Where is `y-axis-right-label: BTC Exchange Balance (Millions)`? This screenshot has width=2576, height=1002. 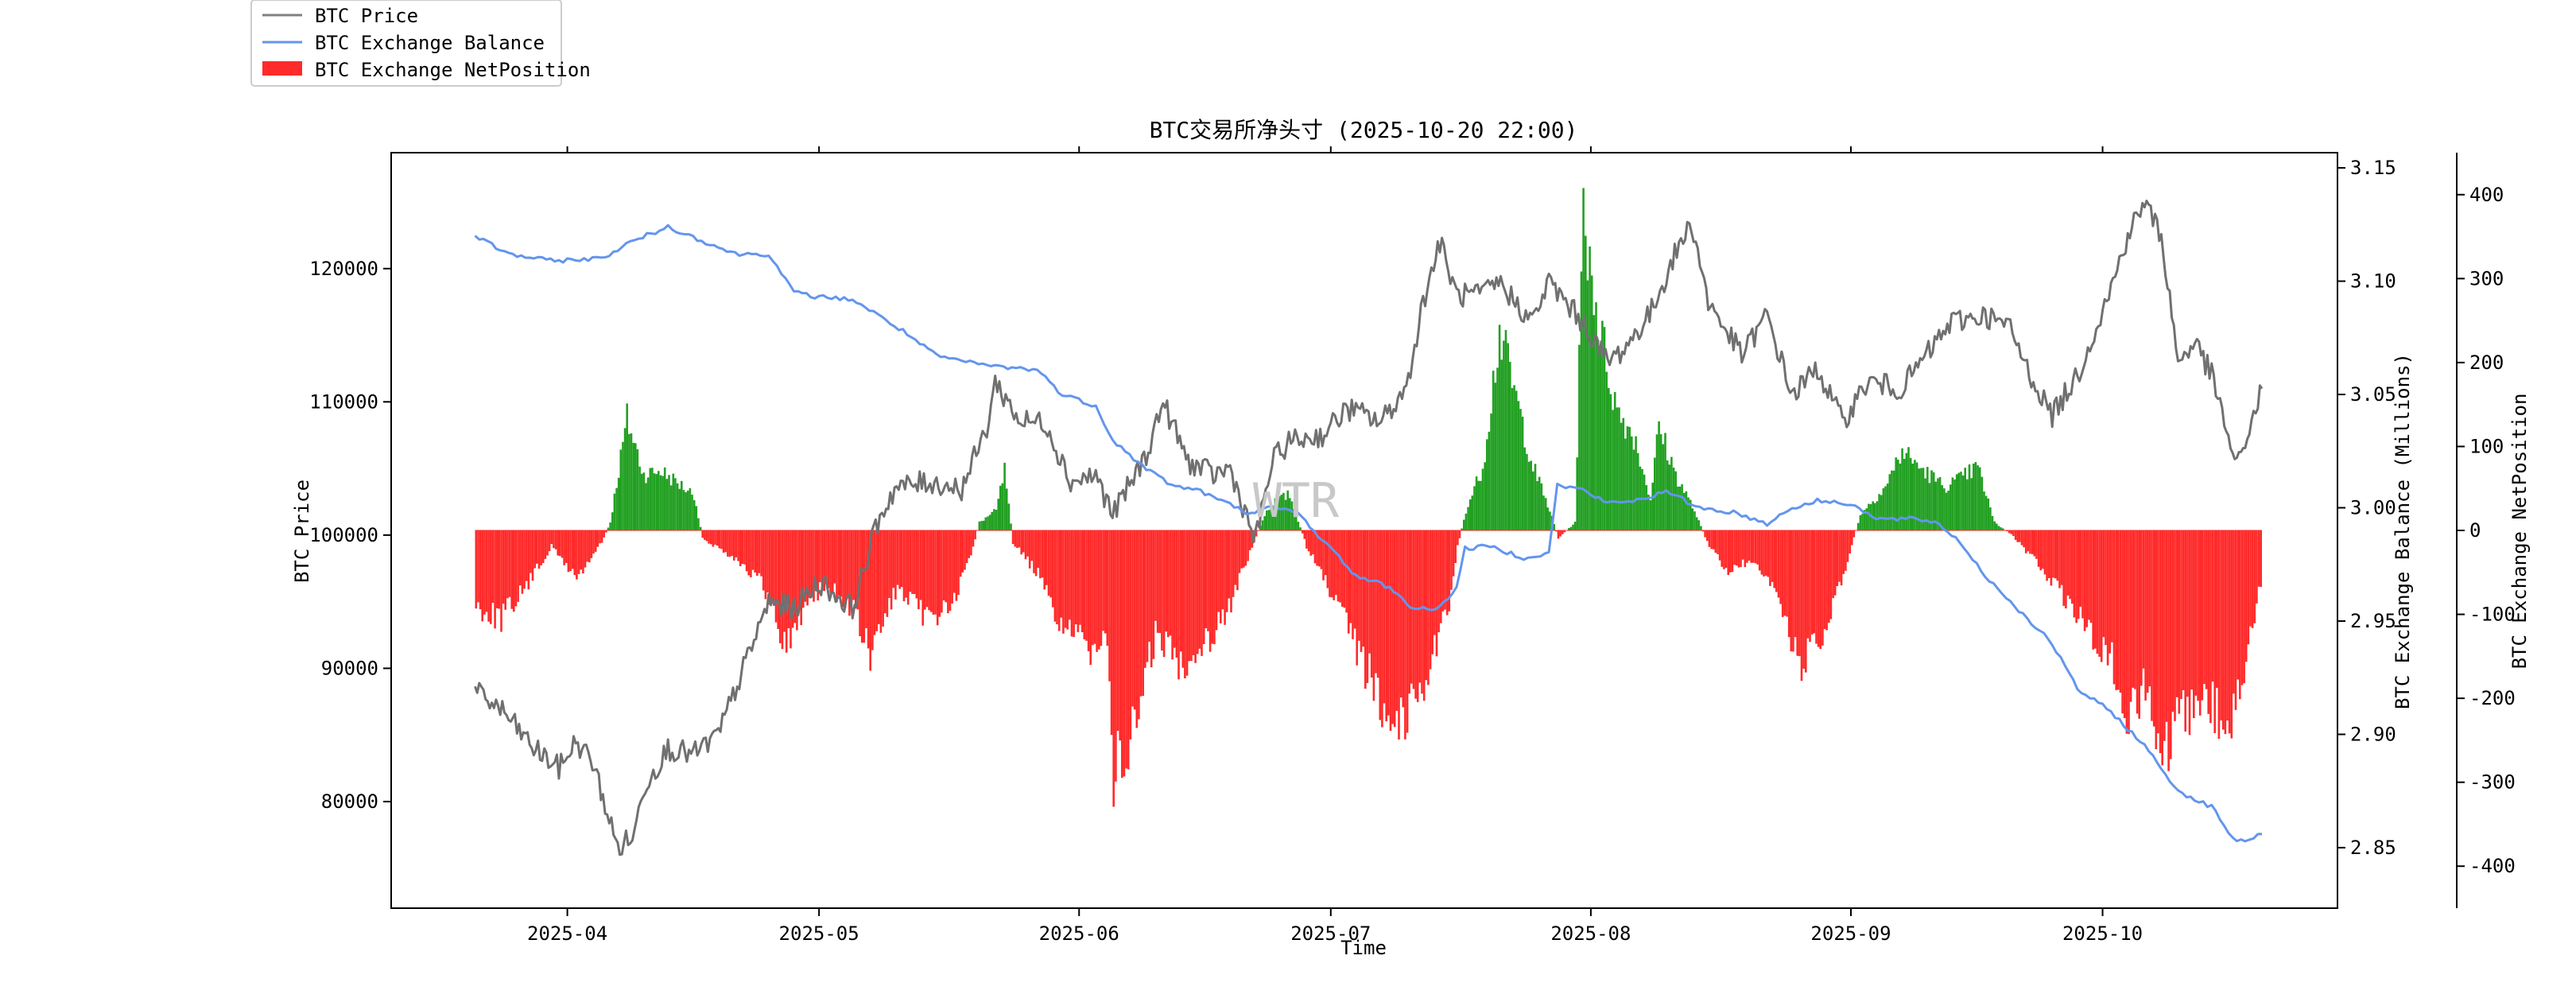 y-axis-right-label: BTC Exchange Balance (Millions) is located at coordinates (2403, 531).